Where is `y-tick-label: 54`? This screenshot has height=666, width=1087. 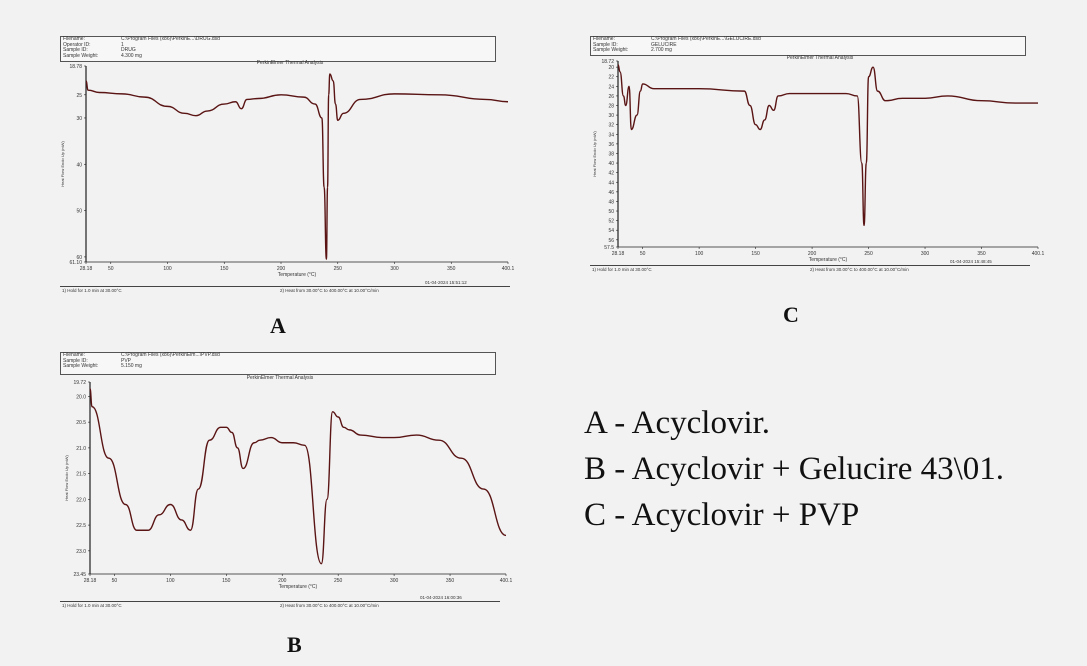 y-tick-label: 54 is located at coordinates (611, 231).